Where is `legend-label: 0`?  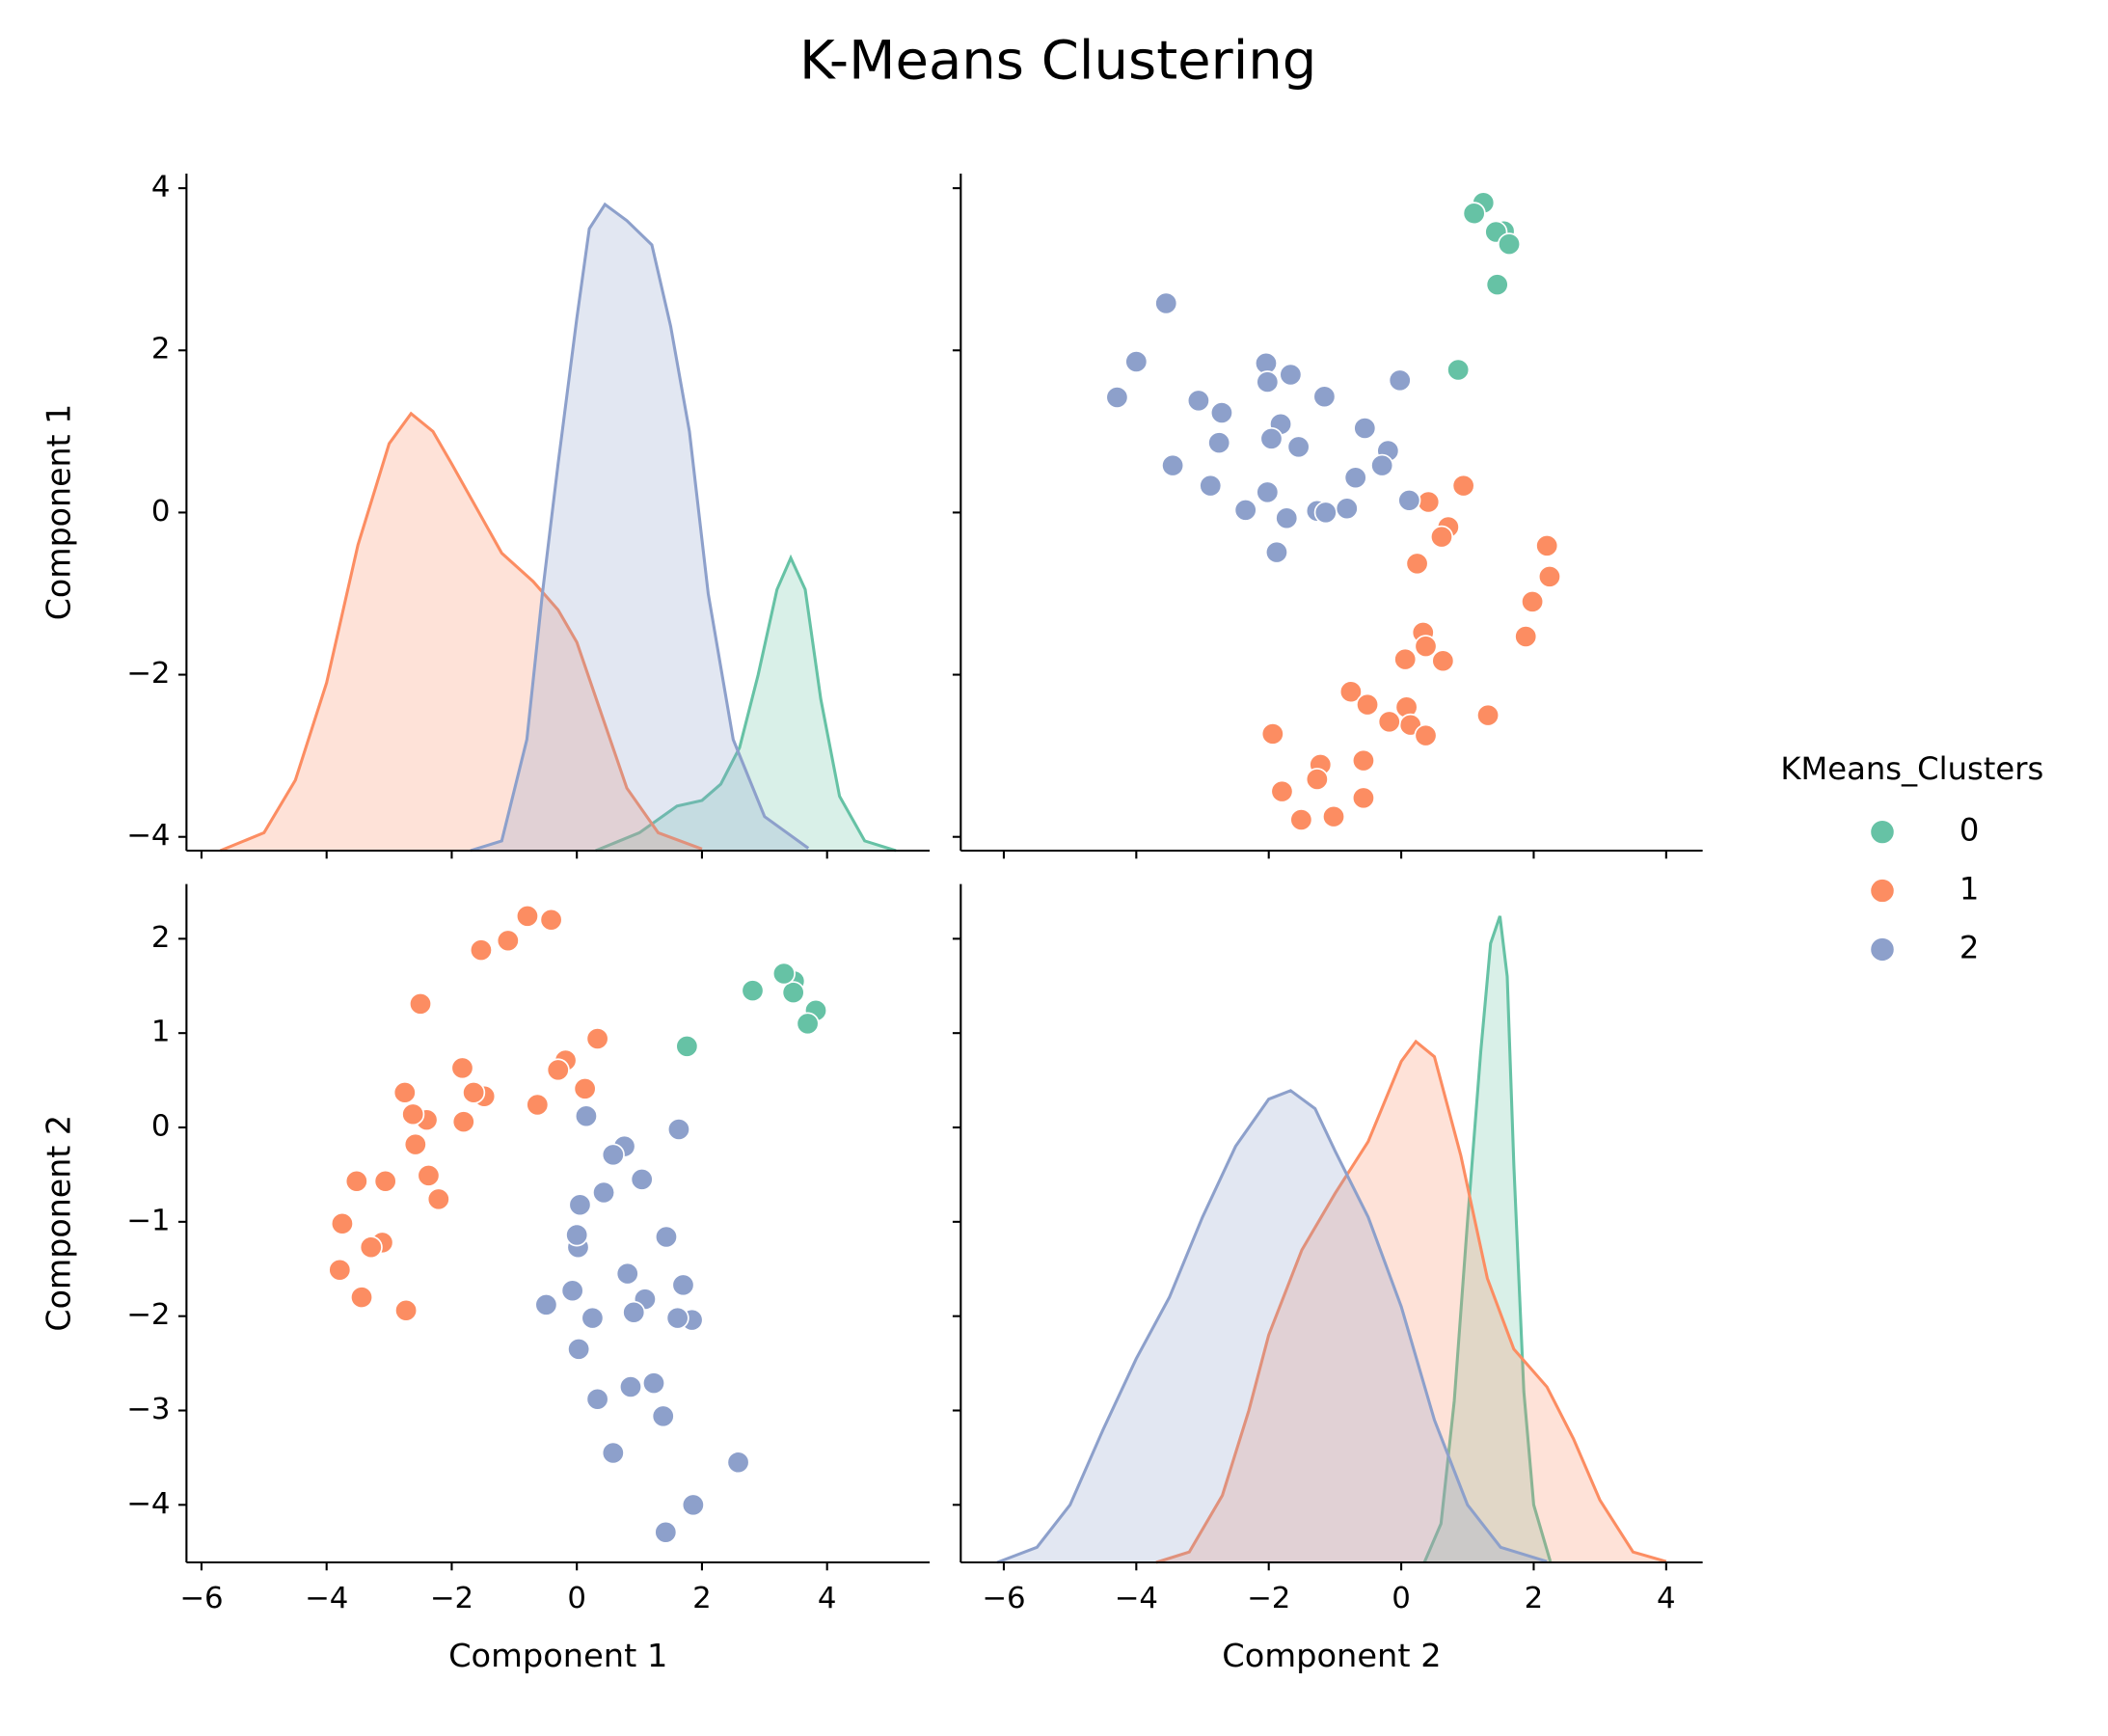
legend-label: 0 is located at coordinates (1969, 830).